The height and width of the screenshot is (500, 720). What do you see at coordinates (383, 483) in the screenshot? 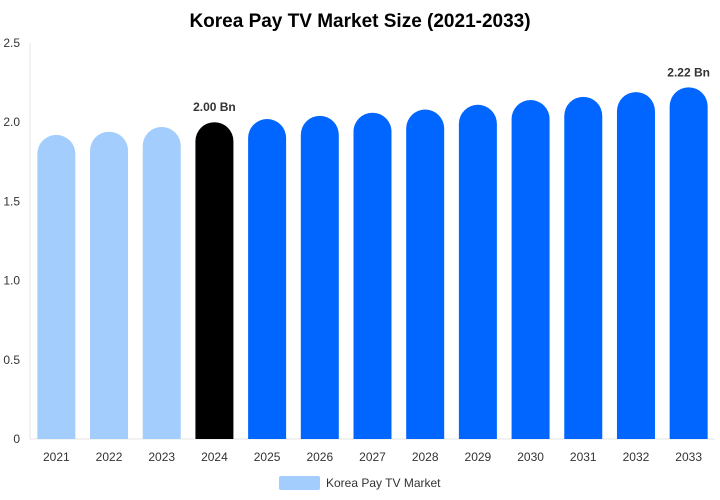
I see `legend-label: Korea Pay TV Market` at bounding box center [383, 483].